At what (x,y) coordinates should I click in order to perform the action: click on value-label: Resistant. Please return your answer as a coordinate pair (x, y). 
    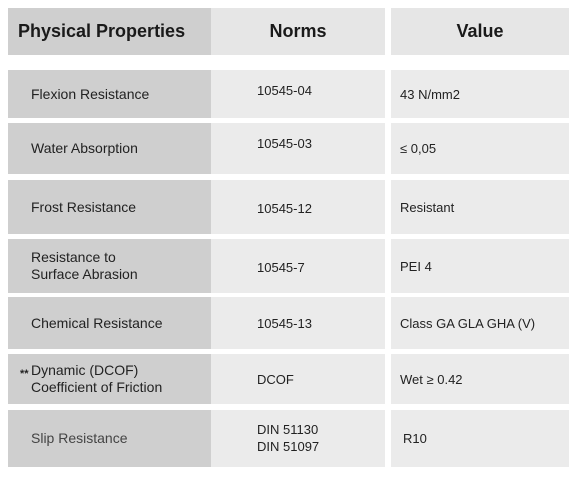
    Looking at the image, I should click on (427, 207).